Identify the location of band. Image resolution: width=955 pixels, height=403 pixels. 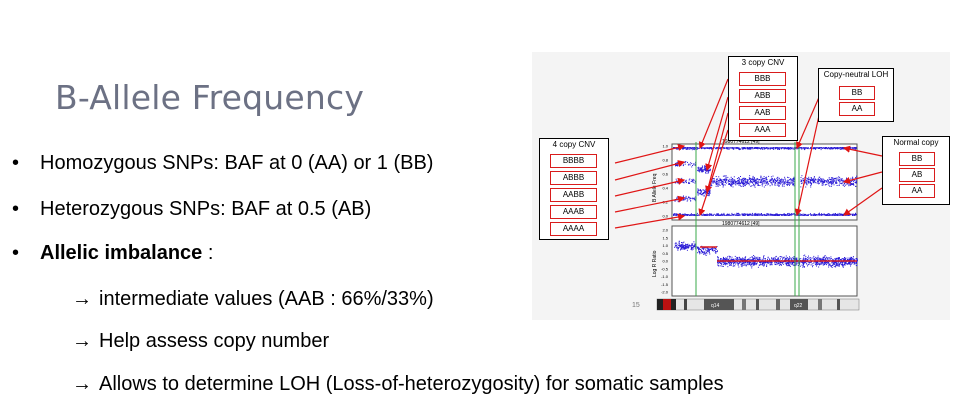
(778, 304).